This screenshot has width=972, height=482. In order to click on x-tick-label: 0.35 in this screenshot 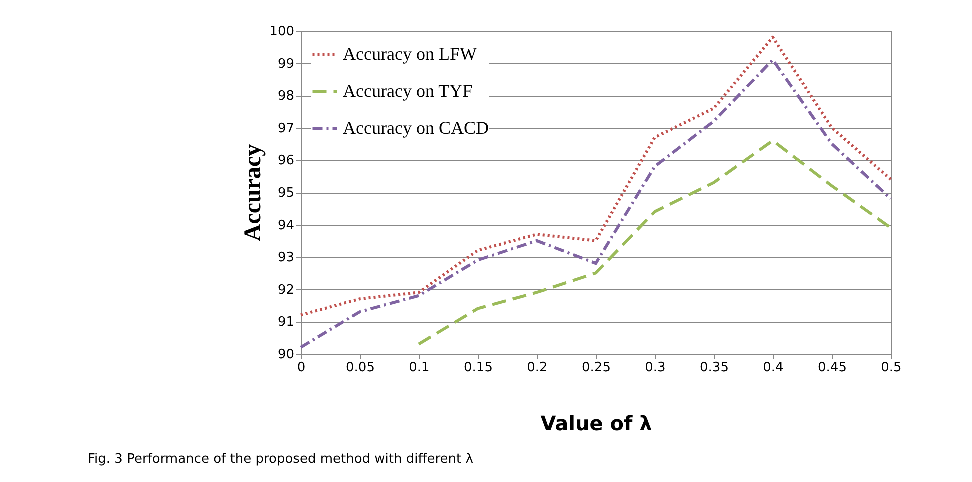, I will do `click(714, 368)`.